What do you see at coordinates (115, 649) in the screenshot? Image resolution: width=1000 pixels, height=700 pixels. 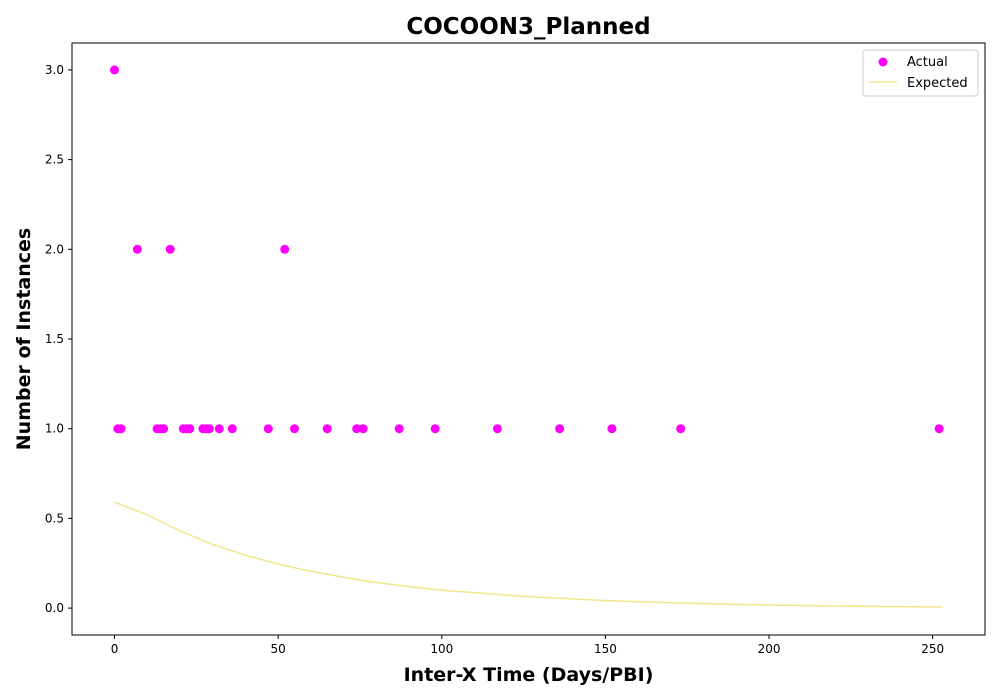 I see `x-tick-label-0: 0` at bounding box center [115, 649].